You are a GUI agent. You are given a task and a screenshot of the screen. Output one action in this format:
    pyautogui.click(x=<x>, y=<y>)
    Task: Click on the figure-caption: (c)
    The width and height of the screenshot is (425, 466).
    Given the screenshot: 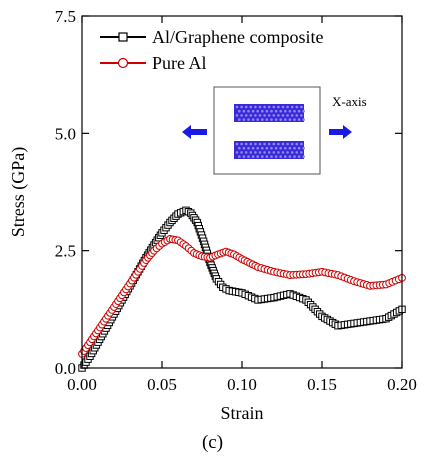 What is the action you would take?
    pyautogui.click(x=212, y=442)
    